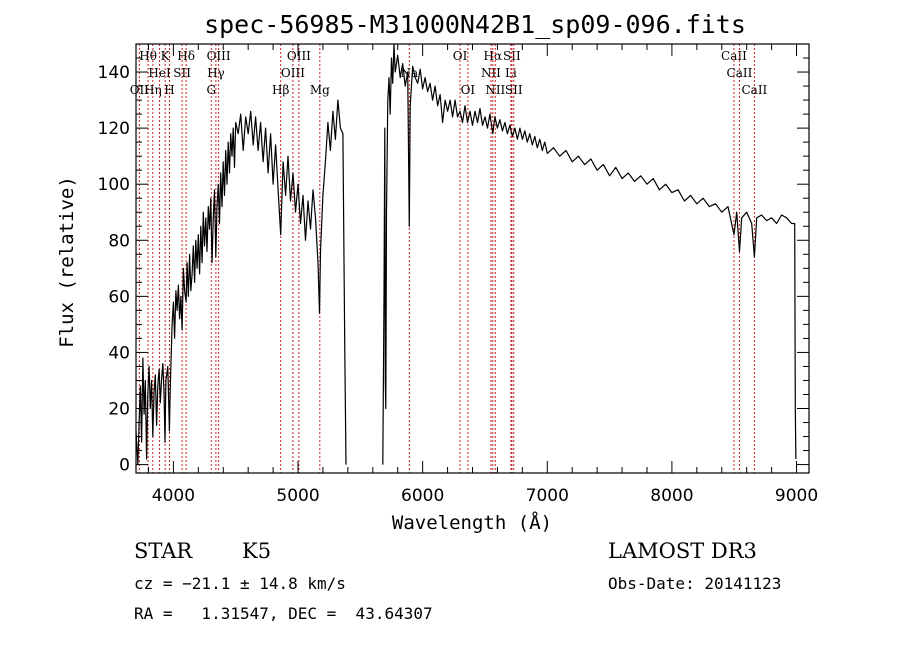 The width and height of the screenshot is (900, 649). I want to click on y-tick-label-4: 80, so click(119, 241).